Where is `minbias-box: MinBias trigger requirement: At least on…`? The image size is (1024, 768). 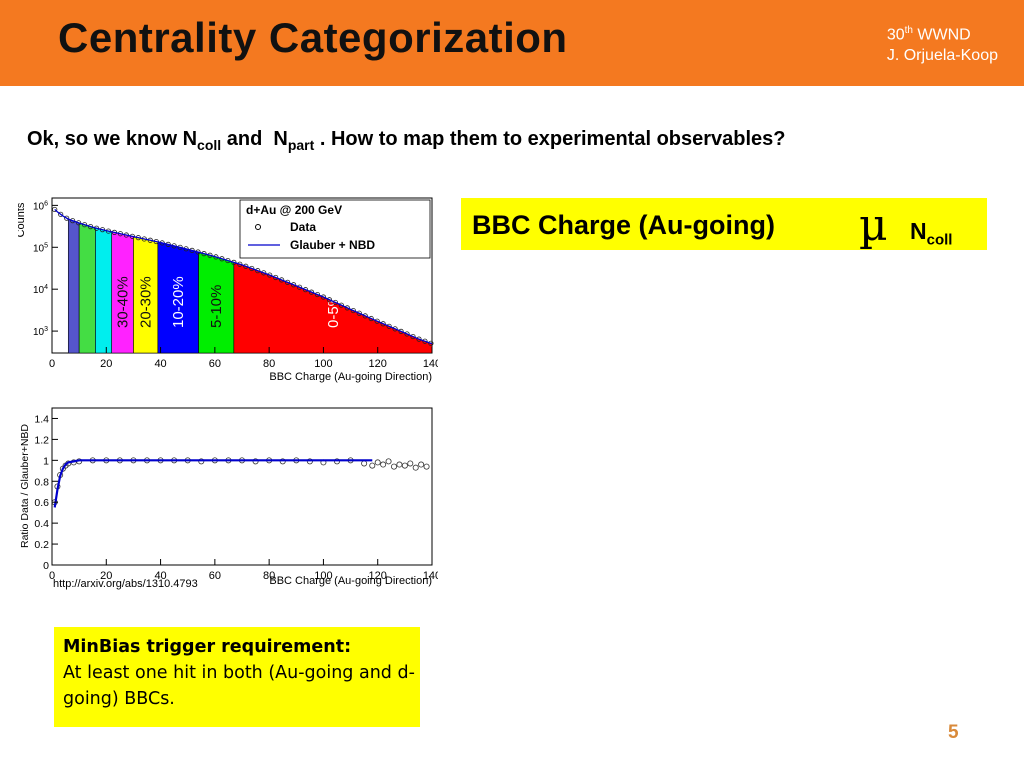
minbias-box: MinBias trigger requirement: At least on… is located at coordinates (237, 677).